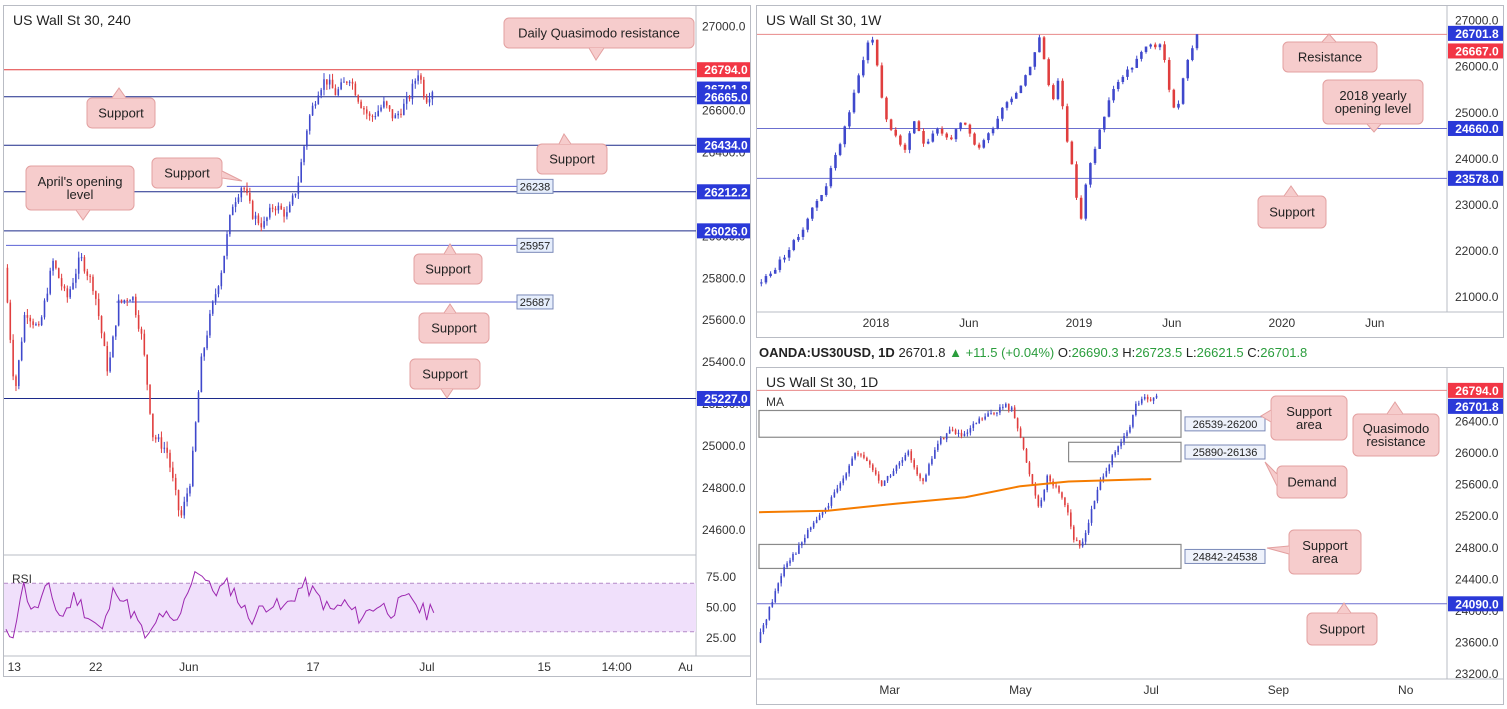  I want to click on ohlc-open: 26690.3, so click(1095, 352).